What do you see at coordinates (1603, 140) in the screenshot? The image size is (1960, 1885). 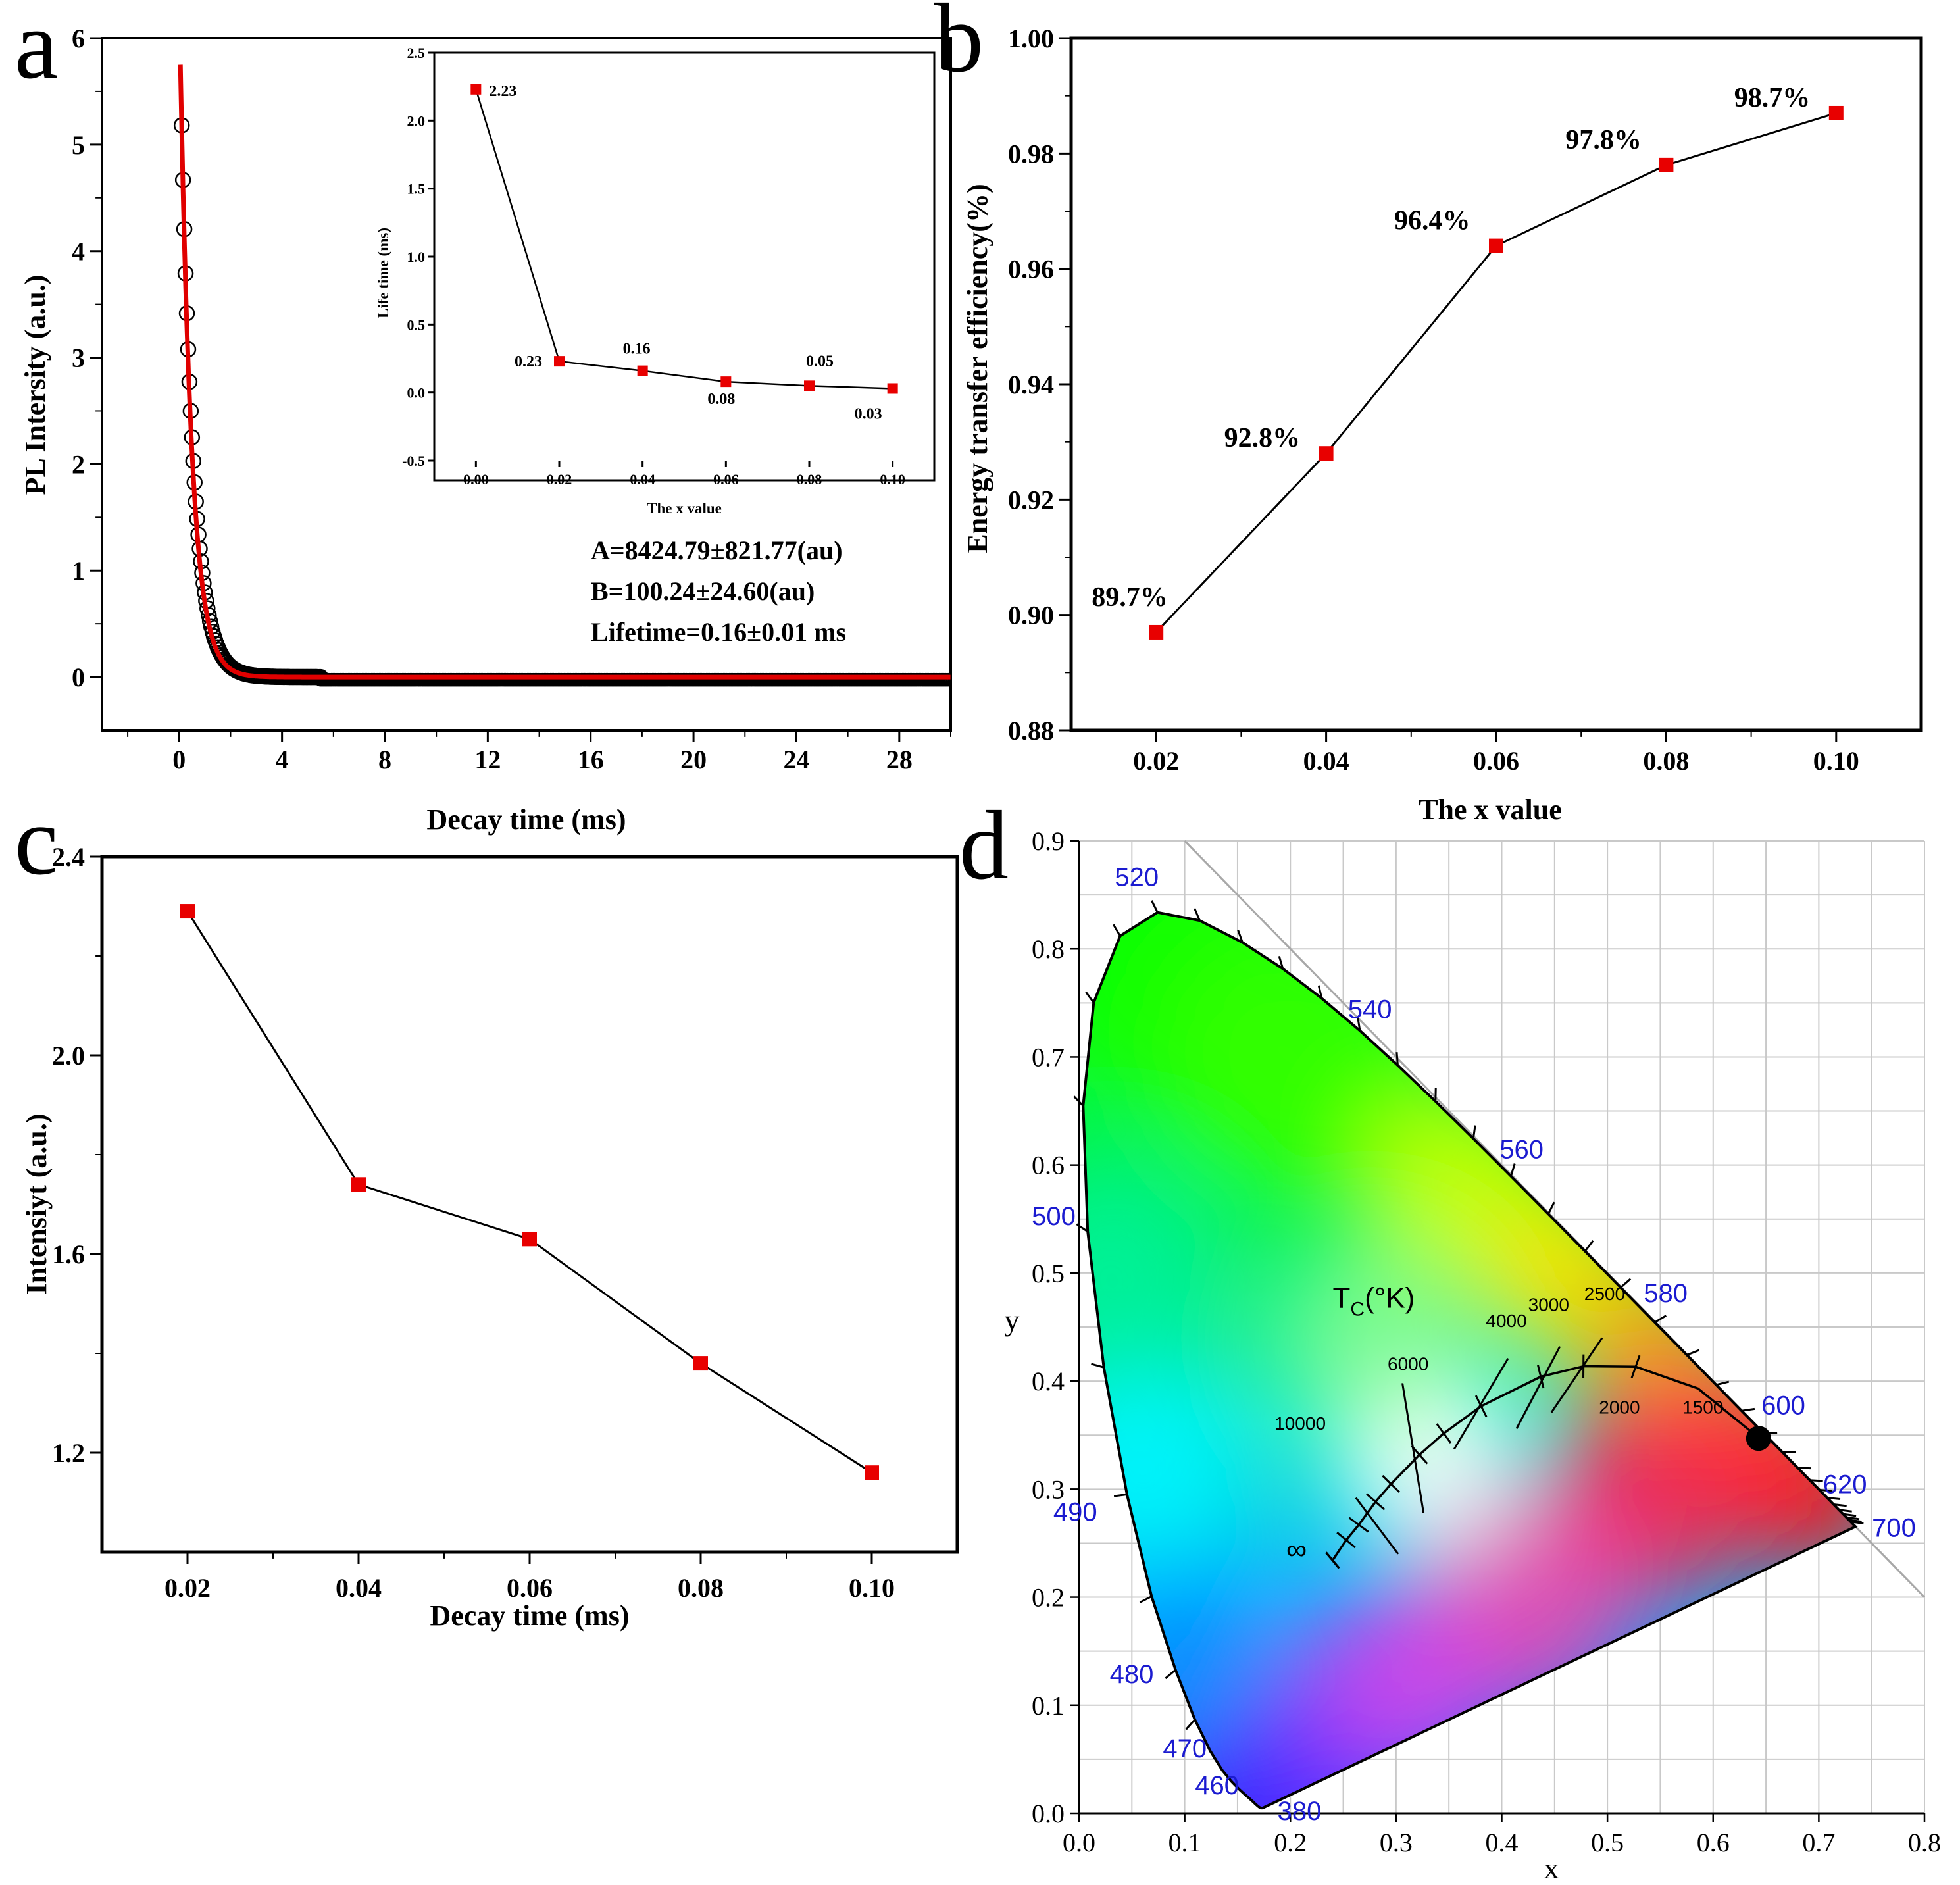 I see `efficiency-label: 97.8%` at bounding box center [1603, 140].